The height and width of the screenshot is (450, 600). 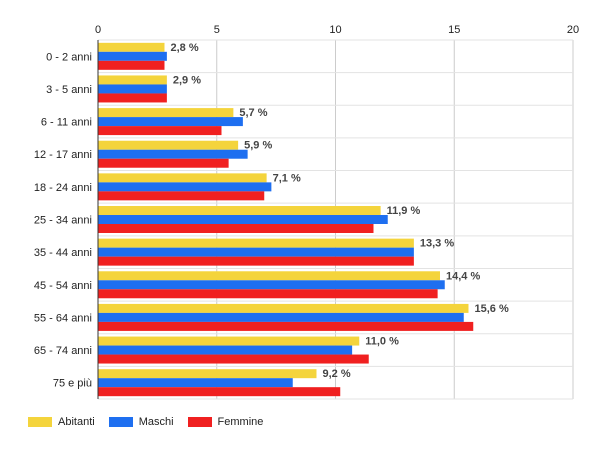 What do you see at coordinates (63, 286) in the screenshot?
I see `category-label: 45 - 54 anni` at bounding box center [63, 286].